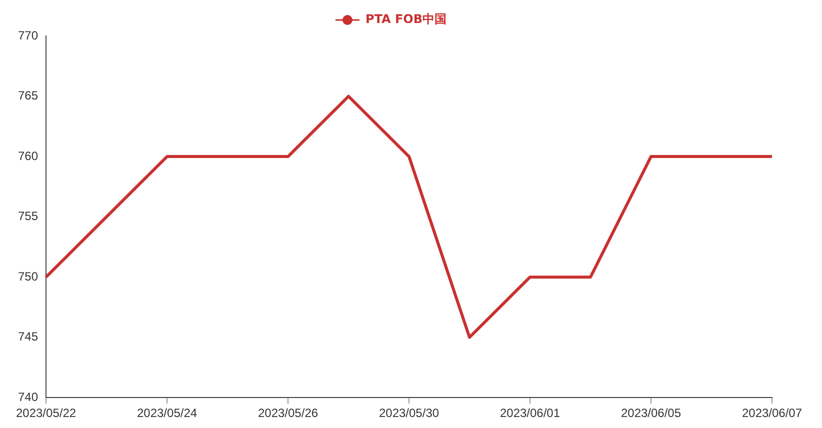 The width and height of the screenshot is (822, 428). Describe the element at coordinates (772, 413) in the screenshot. I see `x-tick-label: 2023/06/07` at that location.